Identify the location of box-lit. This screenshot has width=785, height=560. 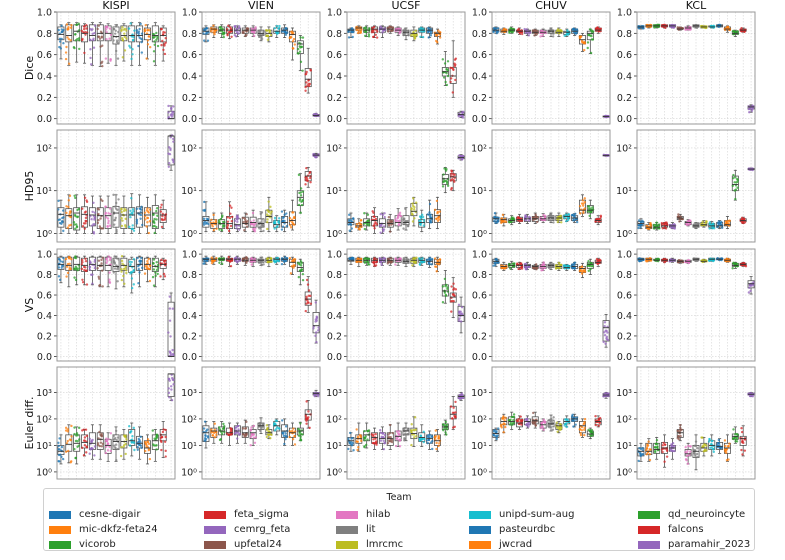
(551, 32).